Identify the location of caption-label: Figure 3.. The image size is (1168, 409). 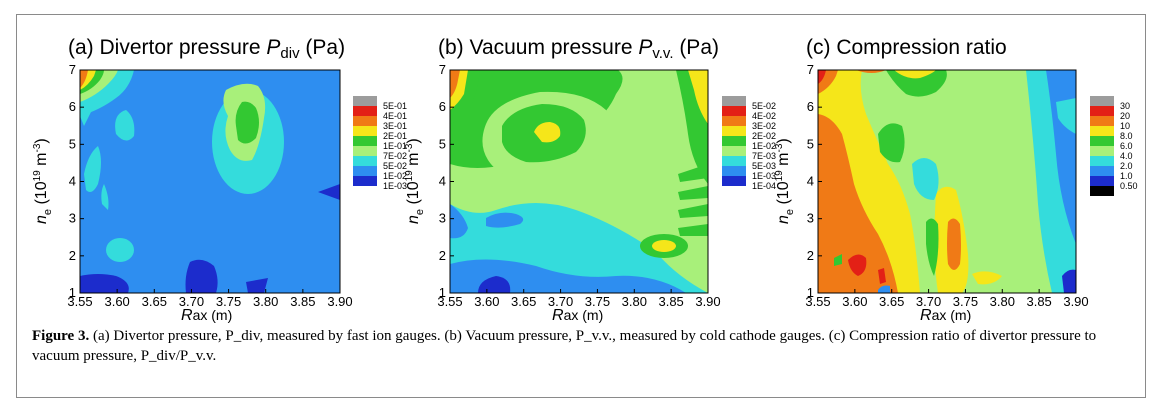
(61, 336).